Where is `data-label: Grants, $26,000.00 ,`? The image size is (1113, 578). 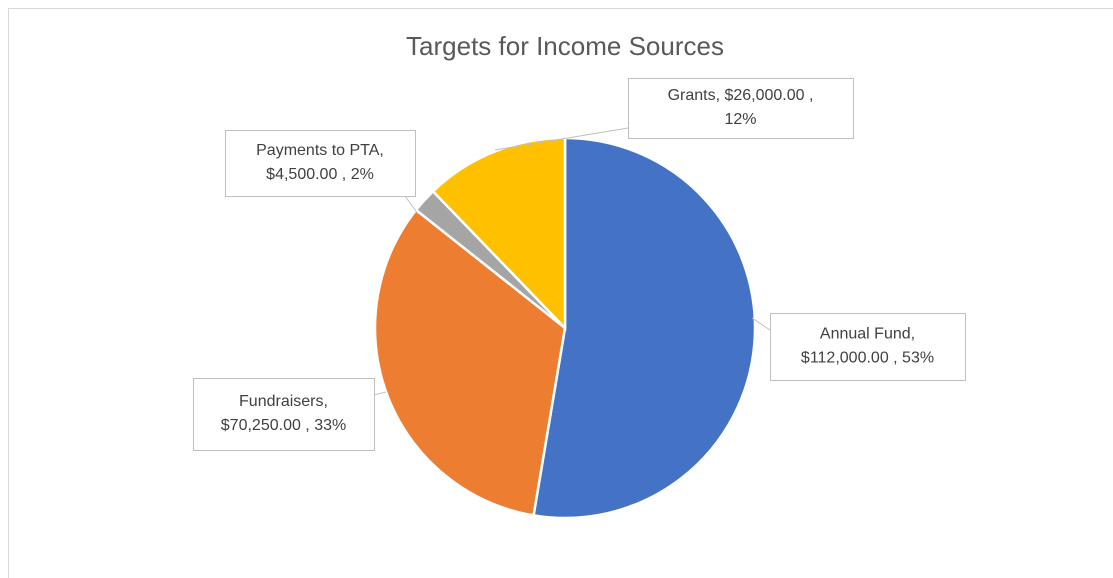 data-label: Grants, $26,000.00 , is located at coordinates (741, 95).